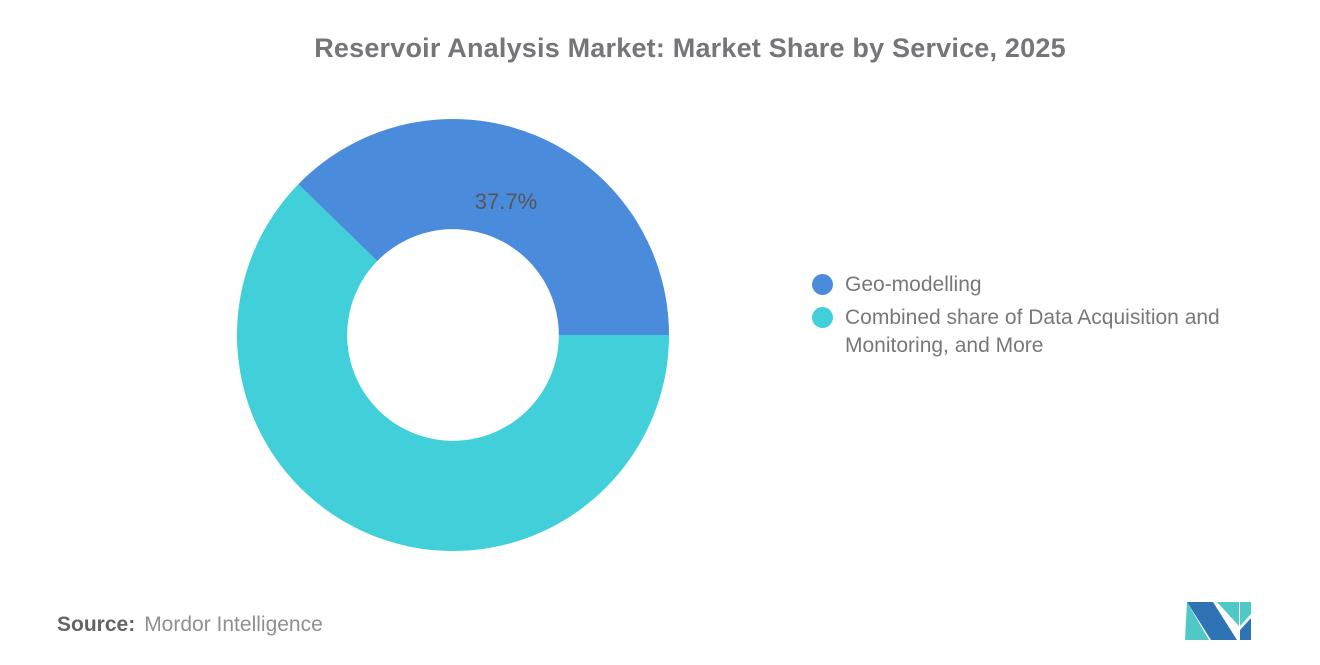 This screenshot has height=665, width=1320. What do you see at coordinates (913, 284) in the screenshot?
I see `legend-label: Geo-modelling` at bounding box center [913, 284].